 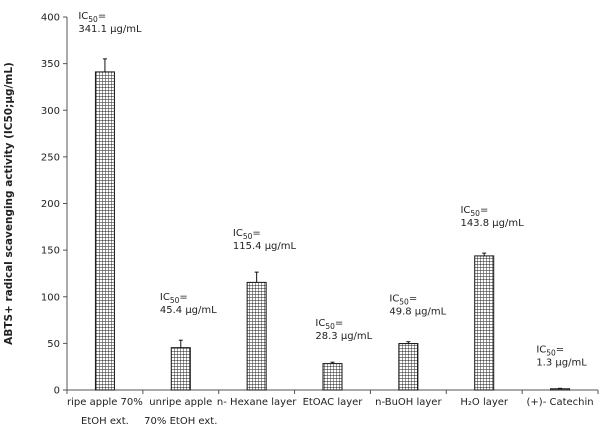 I want to click on ic50-value: 1.3 μg/mL, so click(x=561, y=362).